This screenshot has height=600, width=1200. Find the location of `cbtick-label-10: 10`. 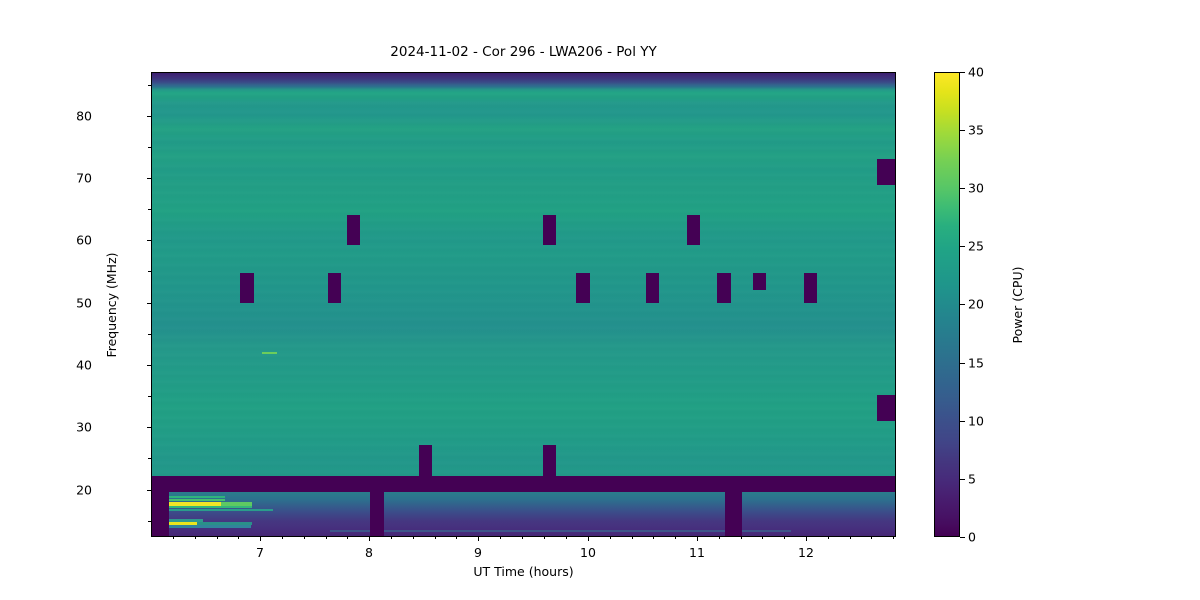

cbtick-label-10: 10 is located at coordinates (976, 421).